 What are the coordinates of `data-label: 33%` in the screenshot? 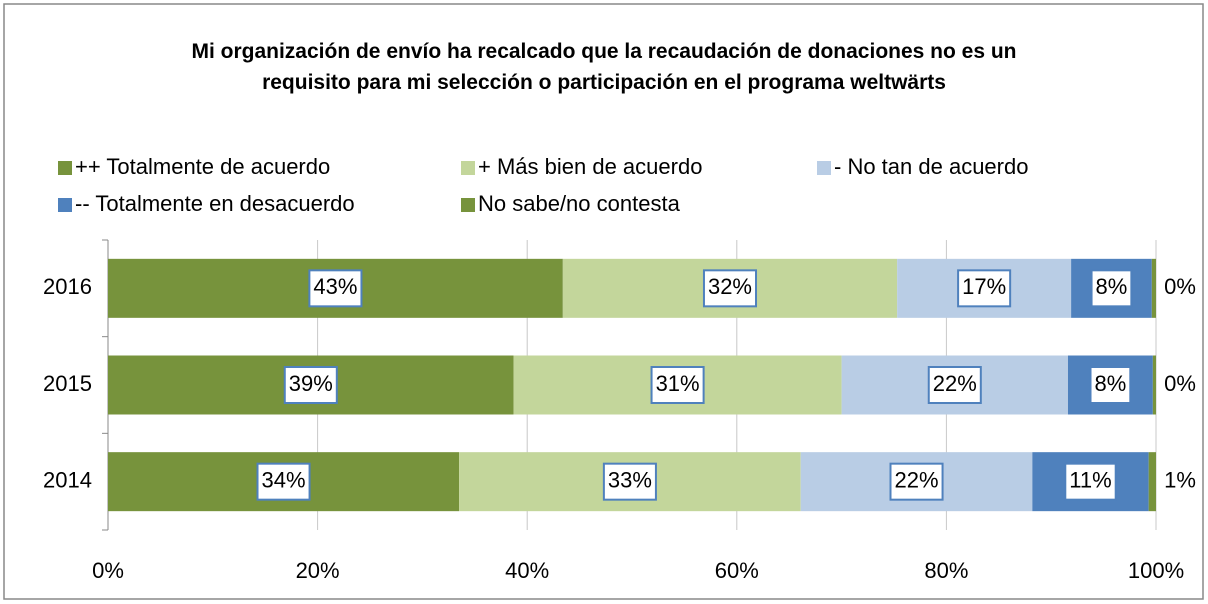 It's located at (630, 479).